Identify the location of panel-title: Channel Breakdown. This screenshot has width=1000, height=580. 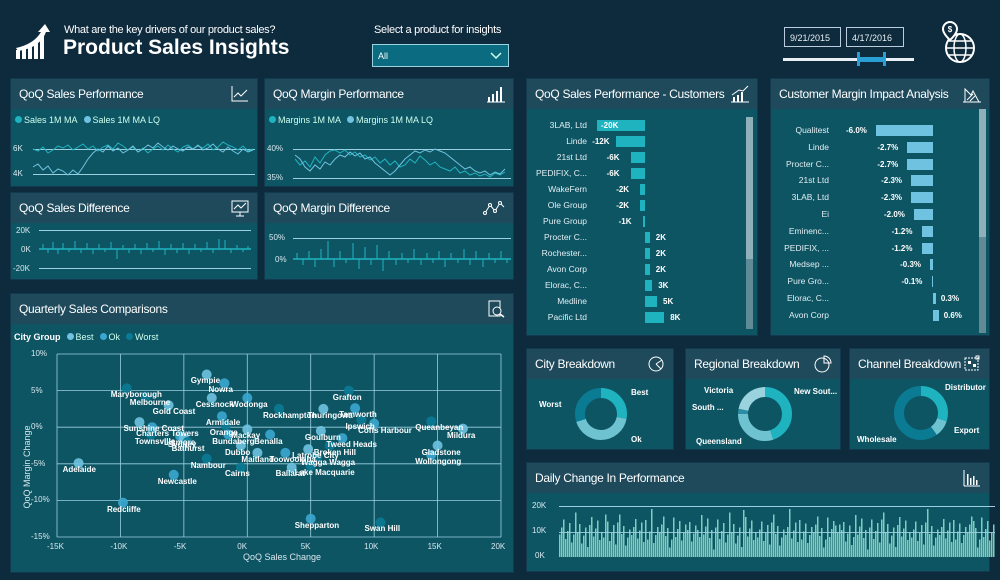
(909, 364).